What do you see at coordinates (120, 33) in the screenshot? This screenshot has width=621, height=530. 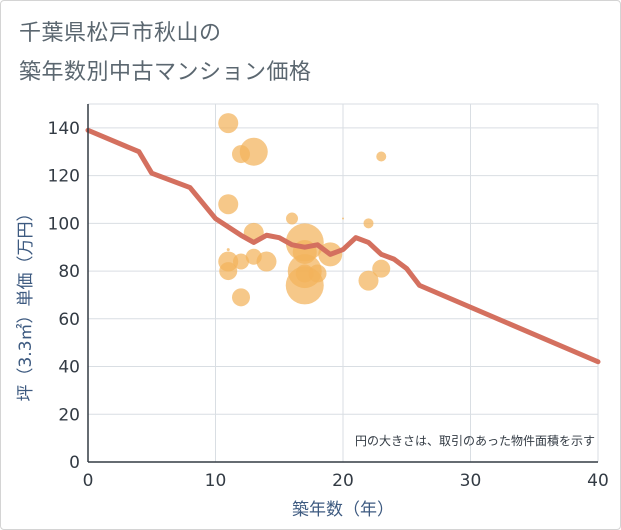 I see `chart-title-line1: 千葉県松戸市秋山の` at bounding box center [120, 33].